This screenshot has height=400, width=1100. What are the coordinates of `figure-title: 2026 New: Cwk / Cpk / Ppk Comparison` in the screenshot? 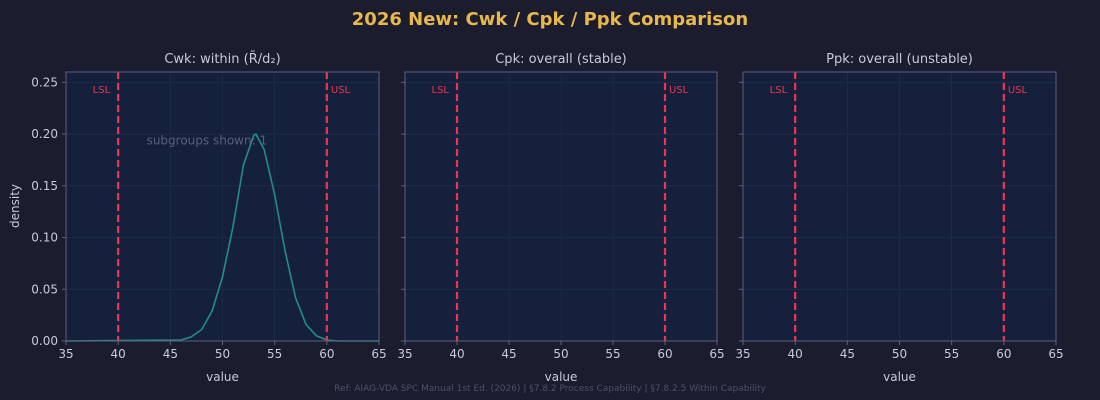 It's located at (550, 19).